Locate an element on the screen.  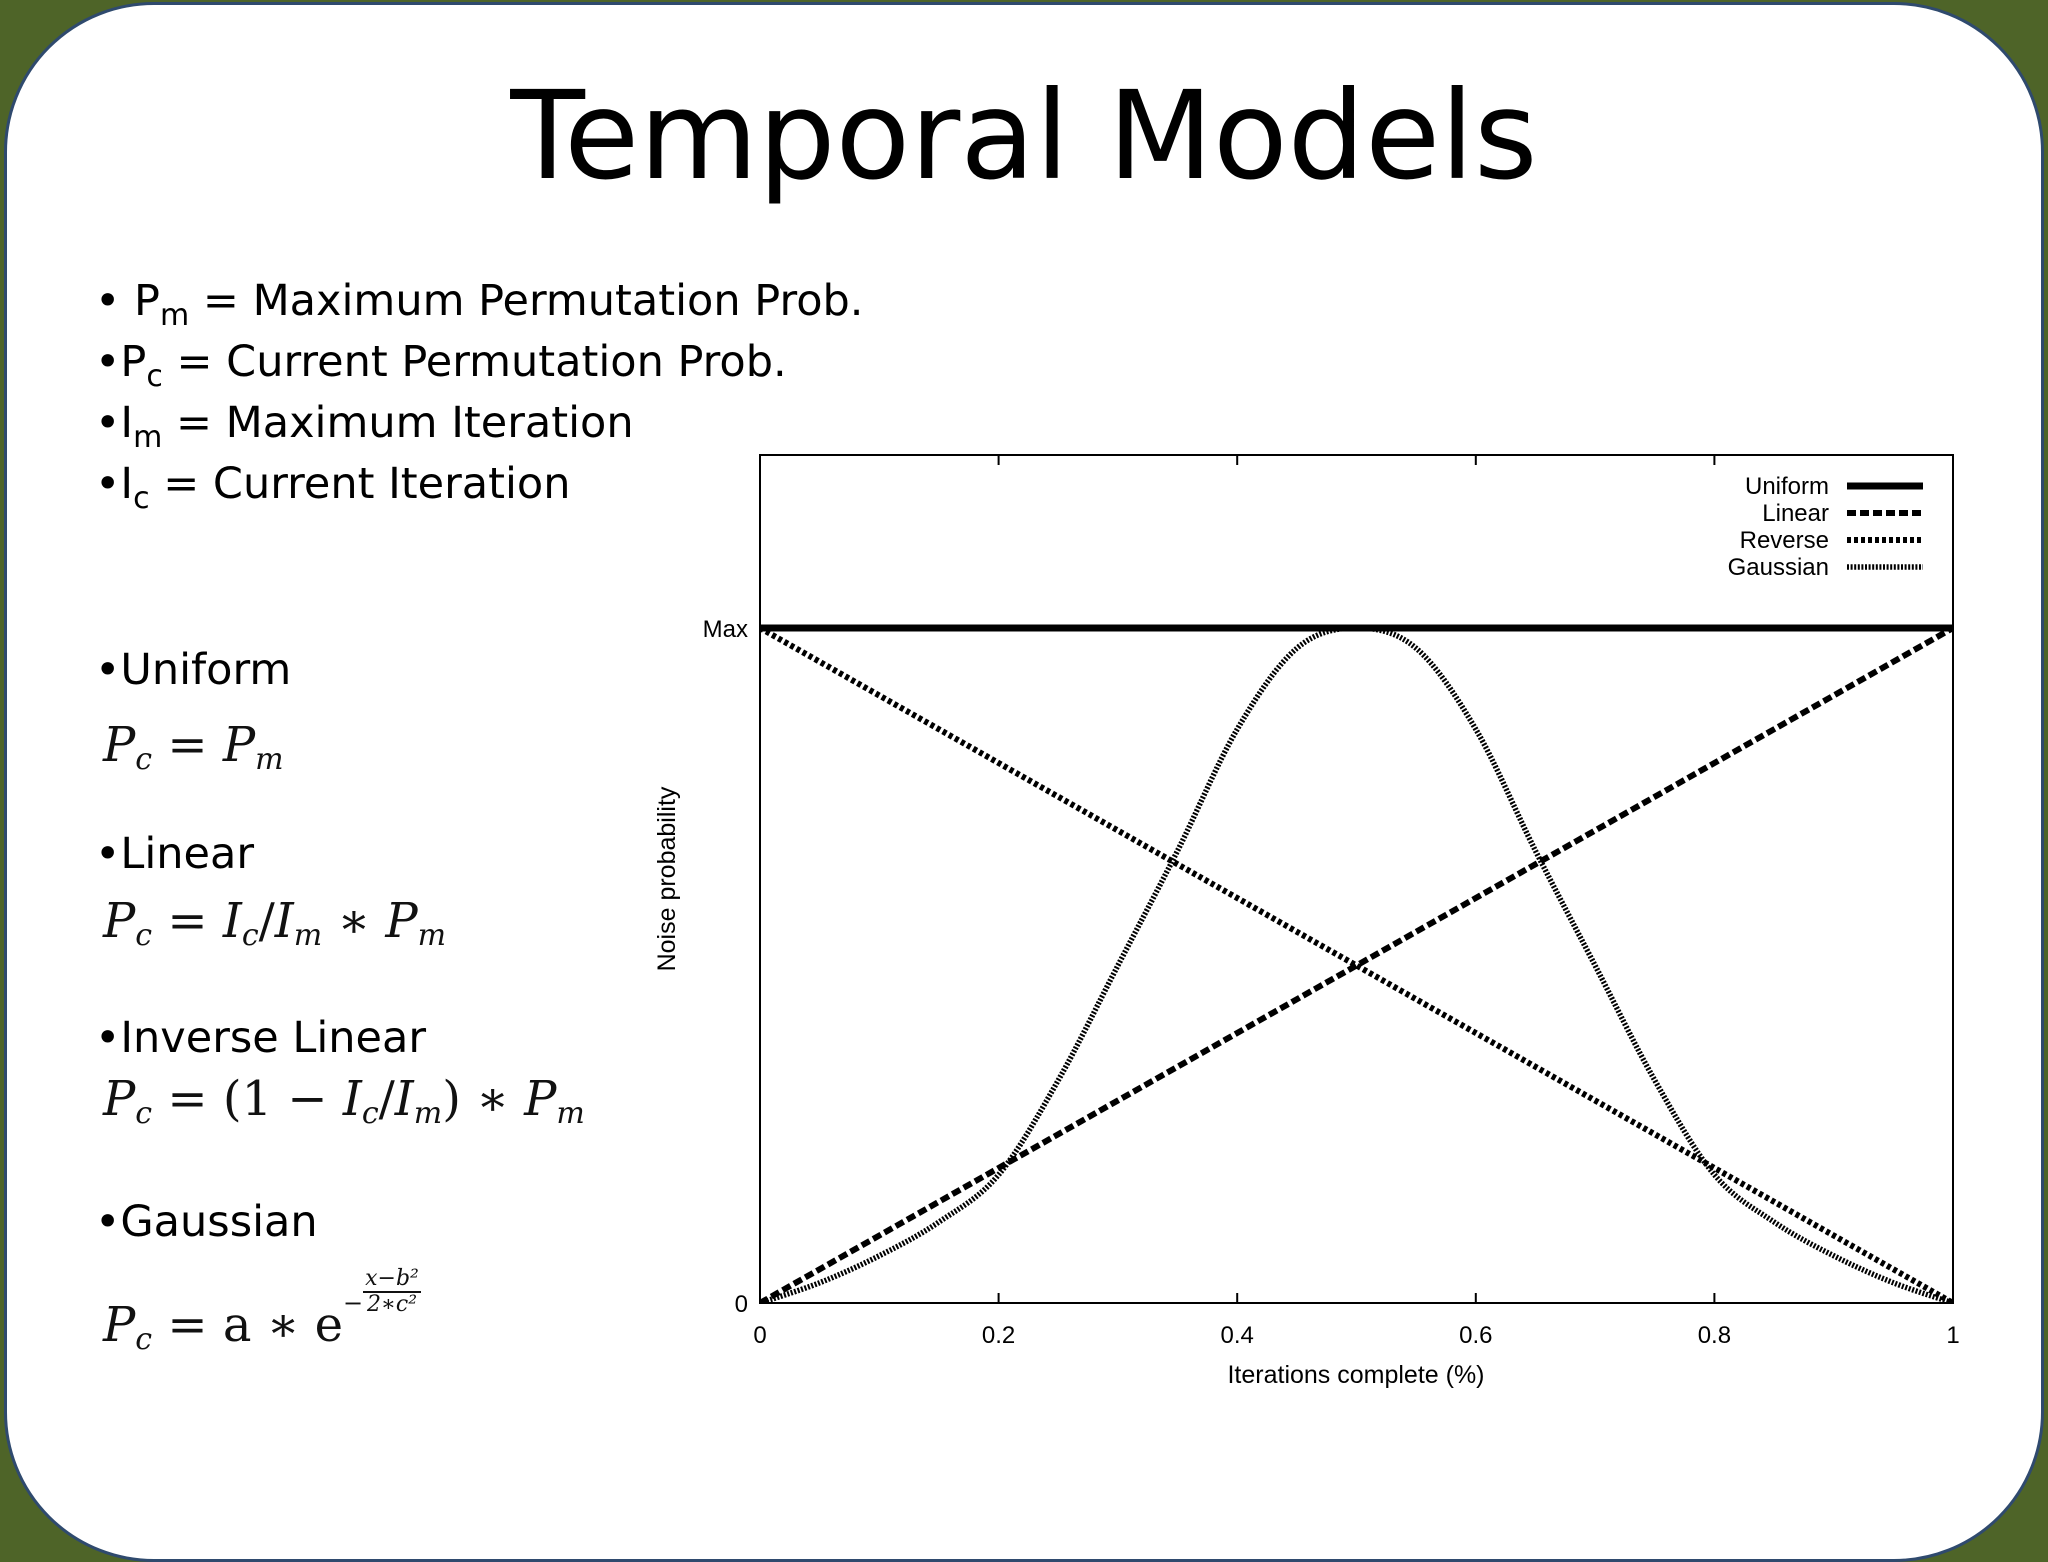
definition-item: •Ic = Current Iteration is located at coordinates (333, 487).